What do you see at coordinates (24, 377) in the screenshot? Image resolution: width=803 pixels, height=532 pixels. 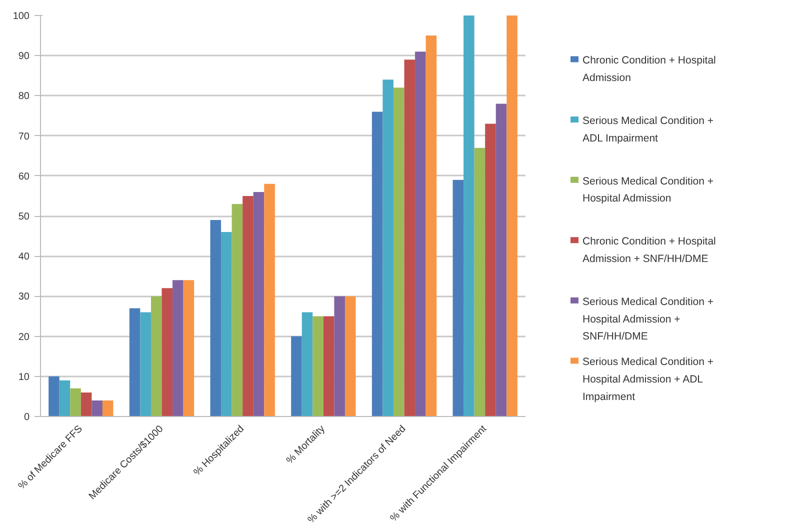 I see `y-tick-label: 10` at bounding box center [24, 377].